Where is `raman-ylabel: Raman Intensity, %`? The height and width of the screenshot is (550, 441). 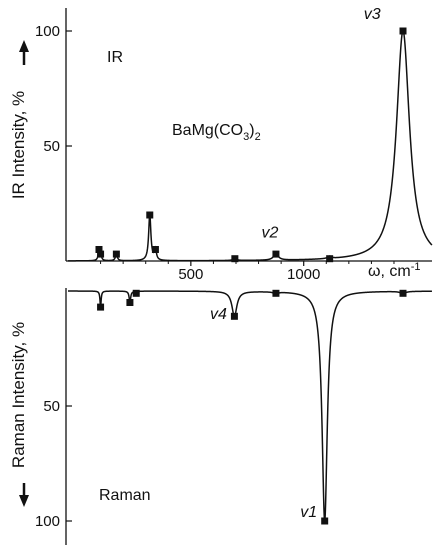
raman-ylabel: Raman Intensity, % is located at coordinates (18, 395).